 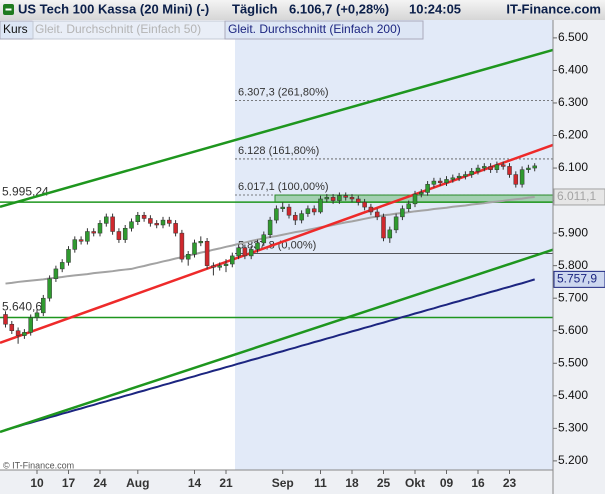 What do you see at coordinates (15, 29) in the screenshot?
I see `legend-entry: Kurs` at bounding box center [15, 29].